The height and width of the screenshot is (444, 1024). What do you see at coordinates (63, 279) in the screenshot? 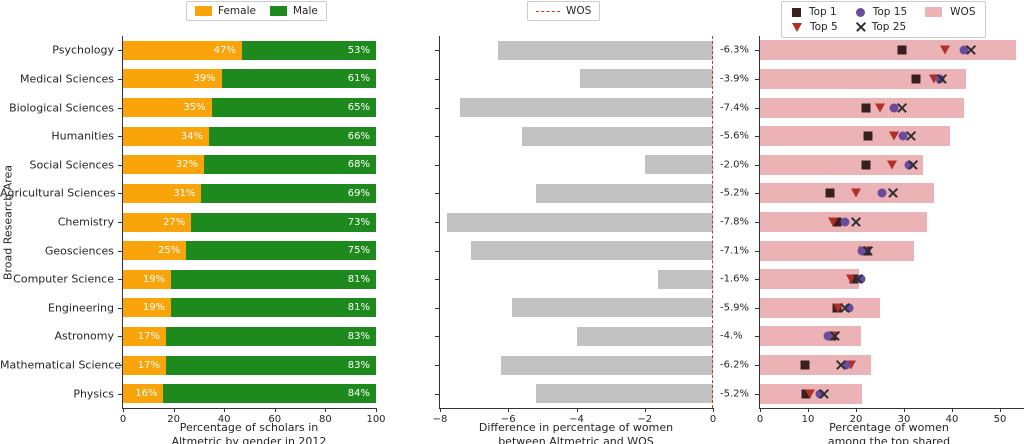
I see `category-label: Computer Science` at bounding box center [63, 279].